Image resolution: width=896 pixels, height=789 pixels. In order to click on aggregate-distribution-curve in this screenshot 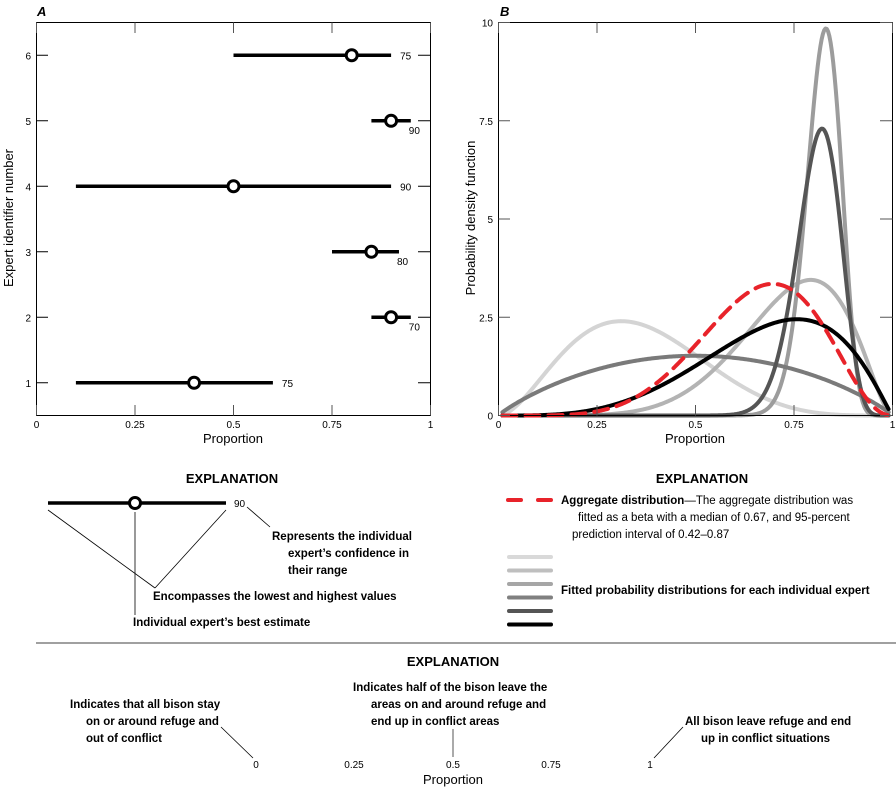, I will do `click(695, 349)`.